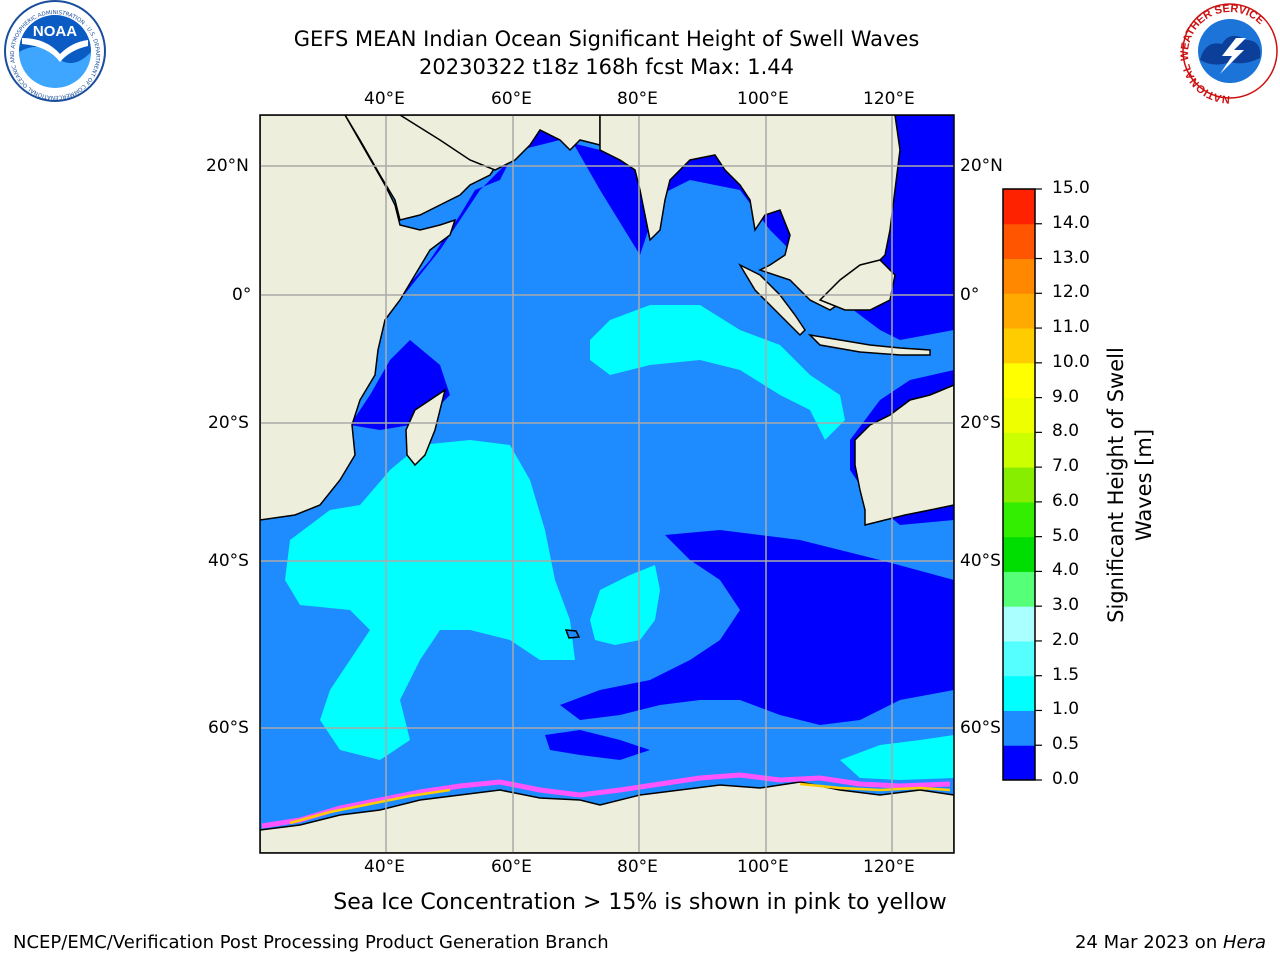 This screenshot has width=1280, height=960. Describe the element at coordinates (897, 757) in the screenshot. I see `high-swell-south-east` at that location.